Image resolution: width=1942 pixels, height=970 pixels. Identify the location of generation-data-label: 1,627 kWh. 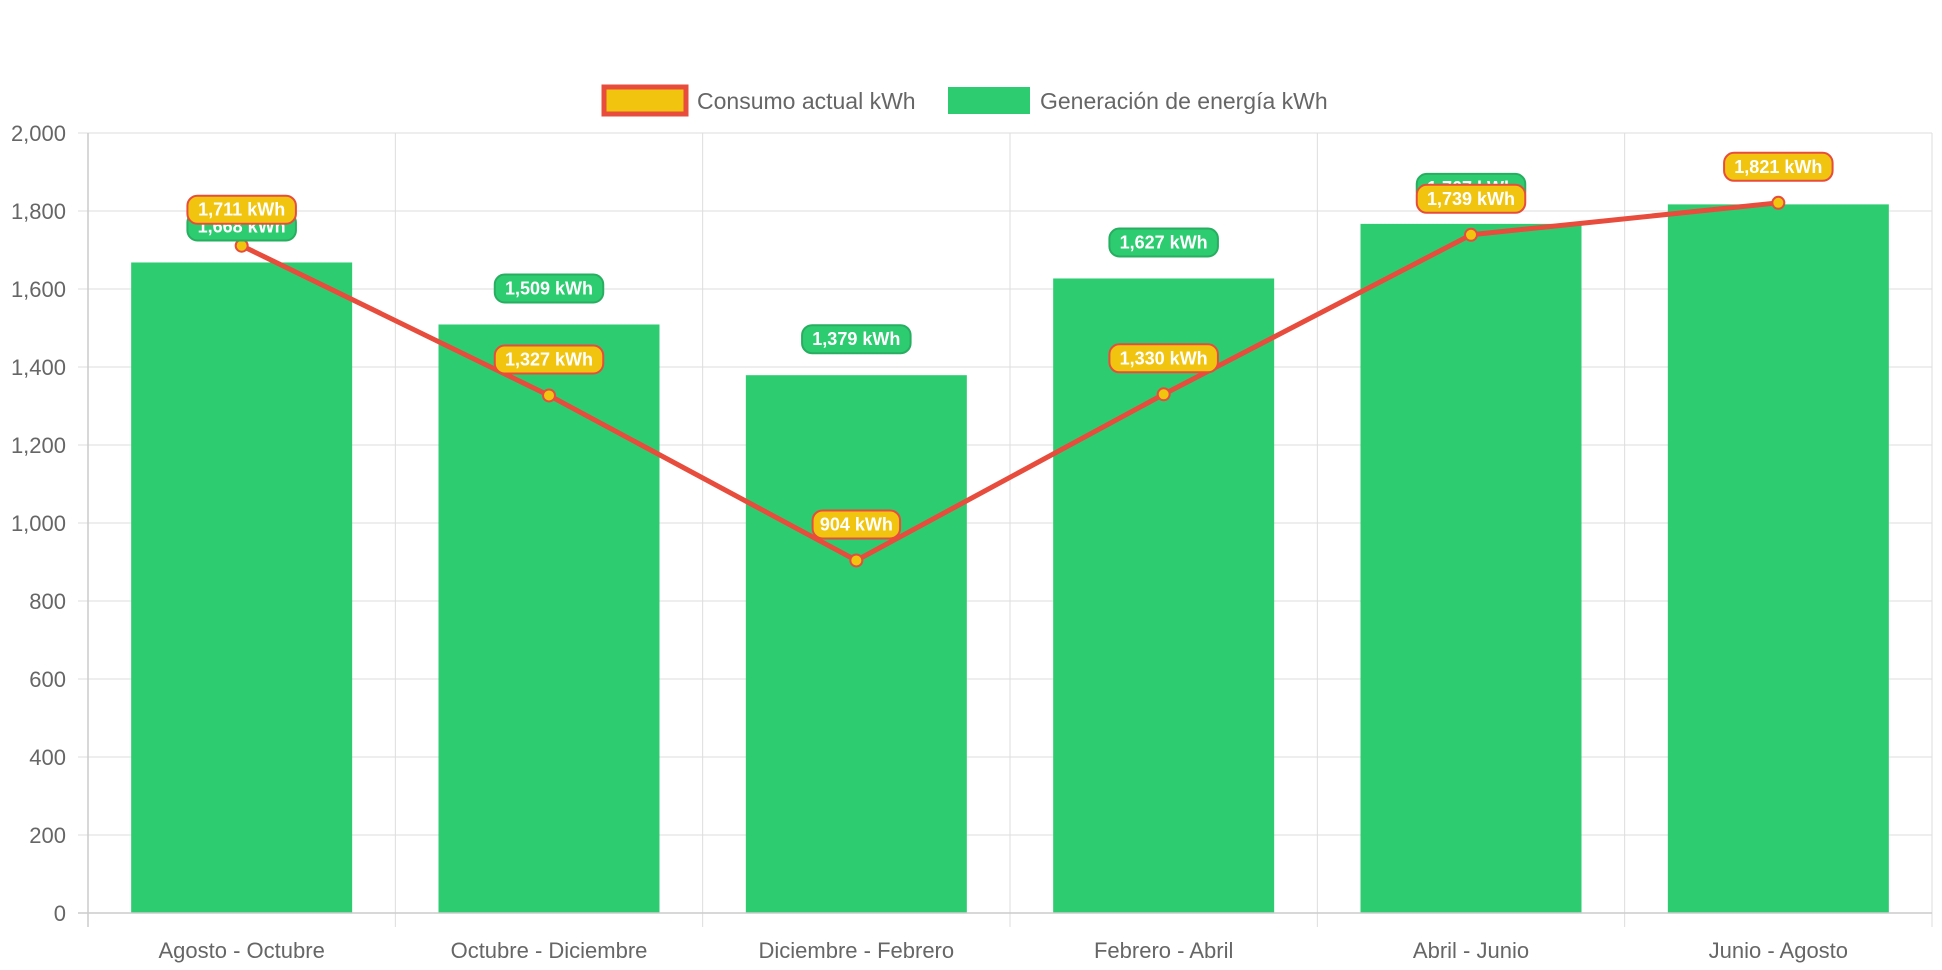
(1163, 242).